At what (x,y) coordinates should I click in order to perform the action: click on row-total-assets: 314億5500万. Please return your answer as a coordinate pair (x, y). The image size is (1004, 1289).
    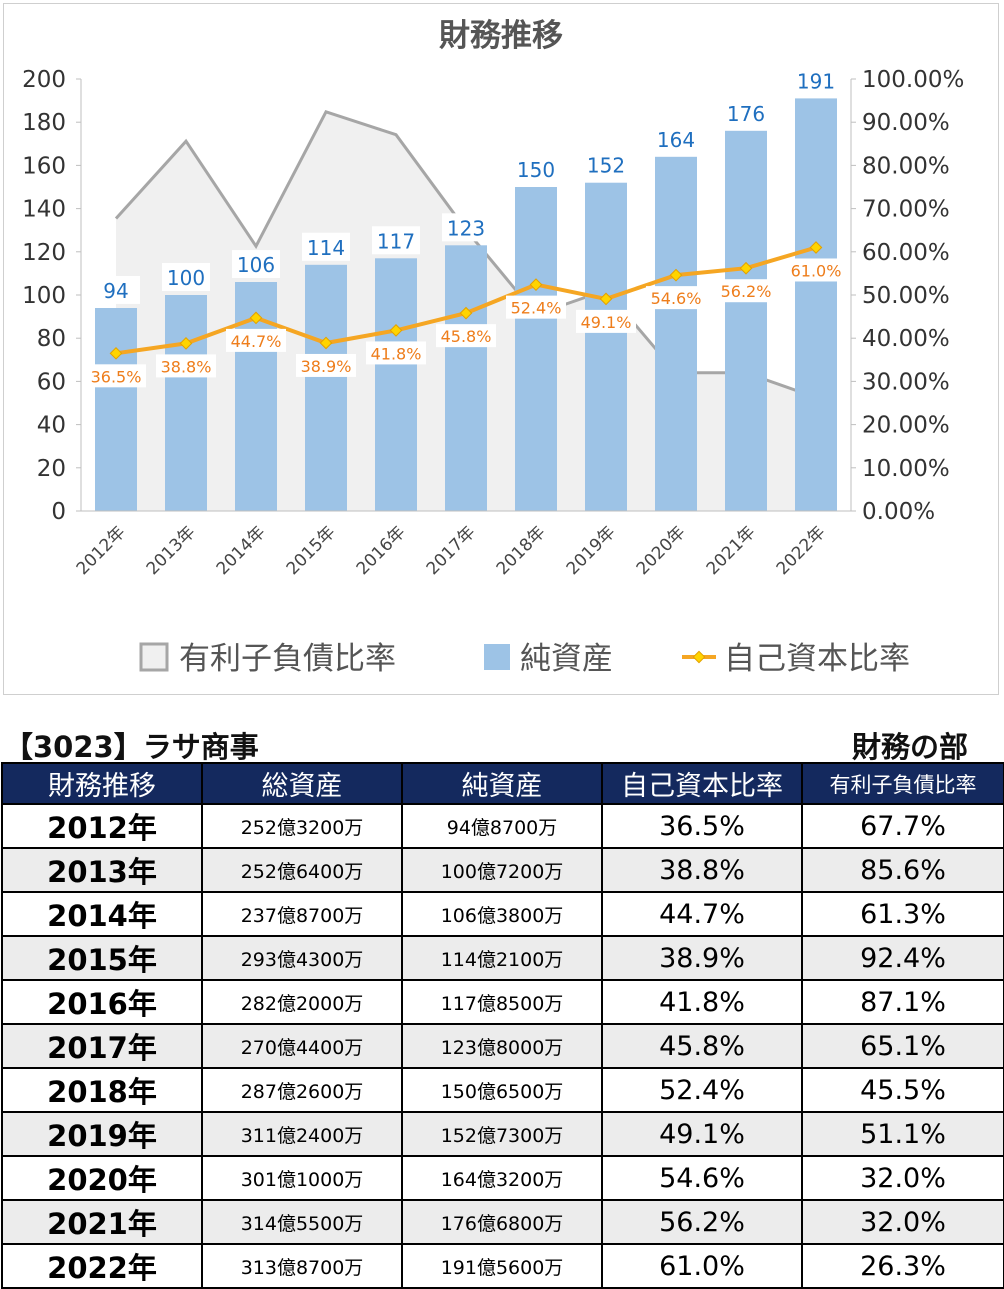
    Looking at the image, I should click on (302, 1222).